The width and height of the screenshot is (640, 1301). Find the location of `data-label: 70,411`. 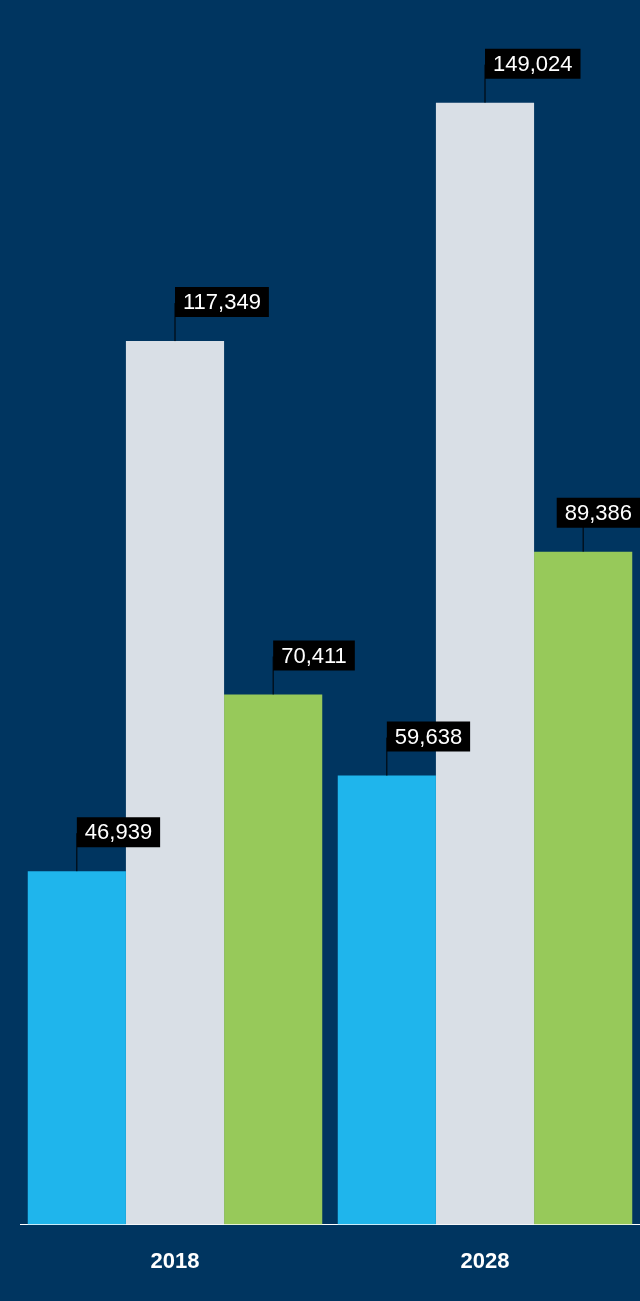

data-label: 70,411 is located at coordinates (314, 655).